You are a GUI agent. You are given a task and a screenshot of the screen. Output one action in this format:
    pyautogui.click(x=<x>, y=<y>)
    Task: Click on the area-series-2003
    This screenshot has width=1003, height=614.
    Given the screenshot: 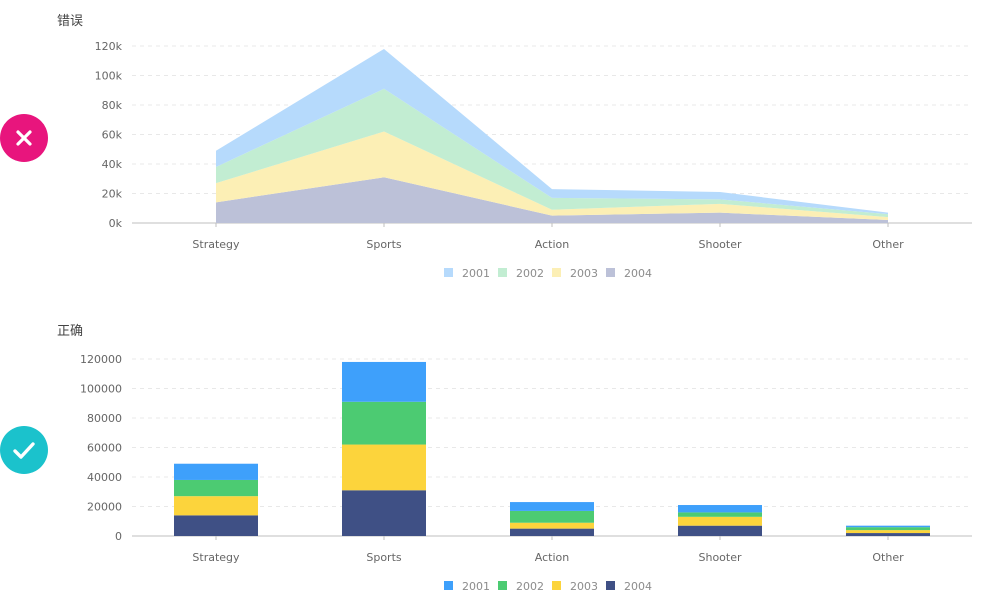 What is the action you would take?
    pyautogui.click(x=552, y=176)
    